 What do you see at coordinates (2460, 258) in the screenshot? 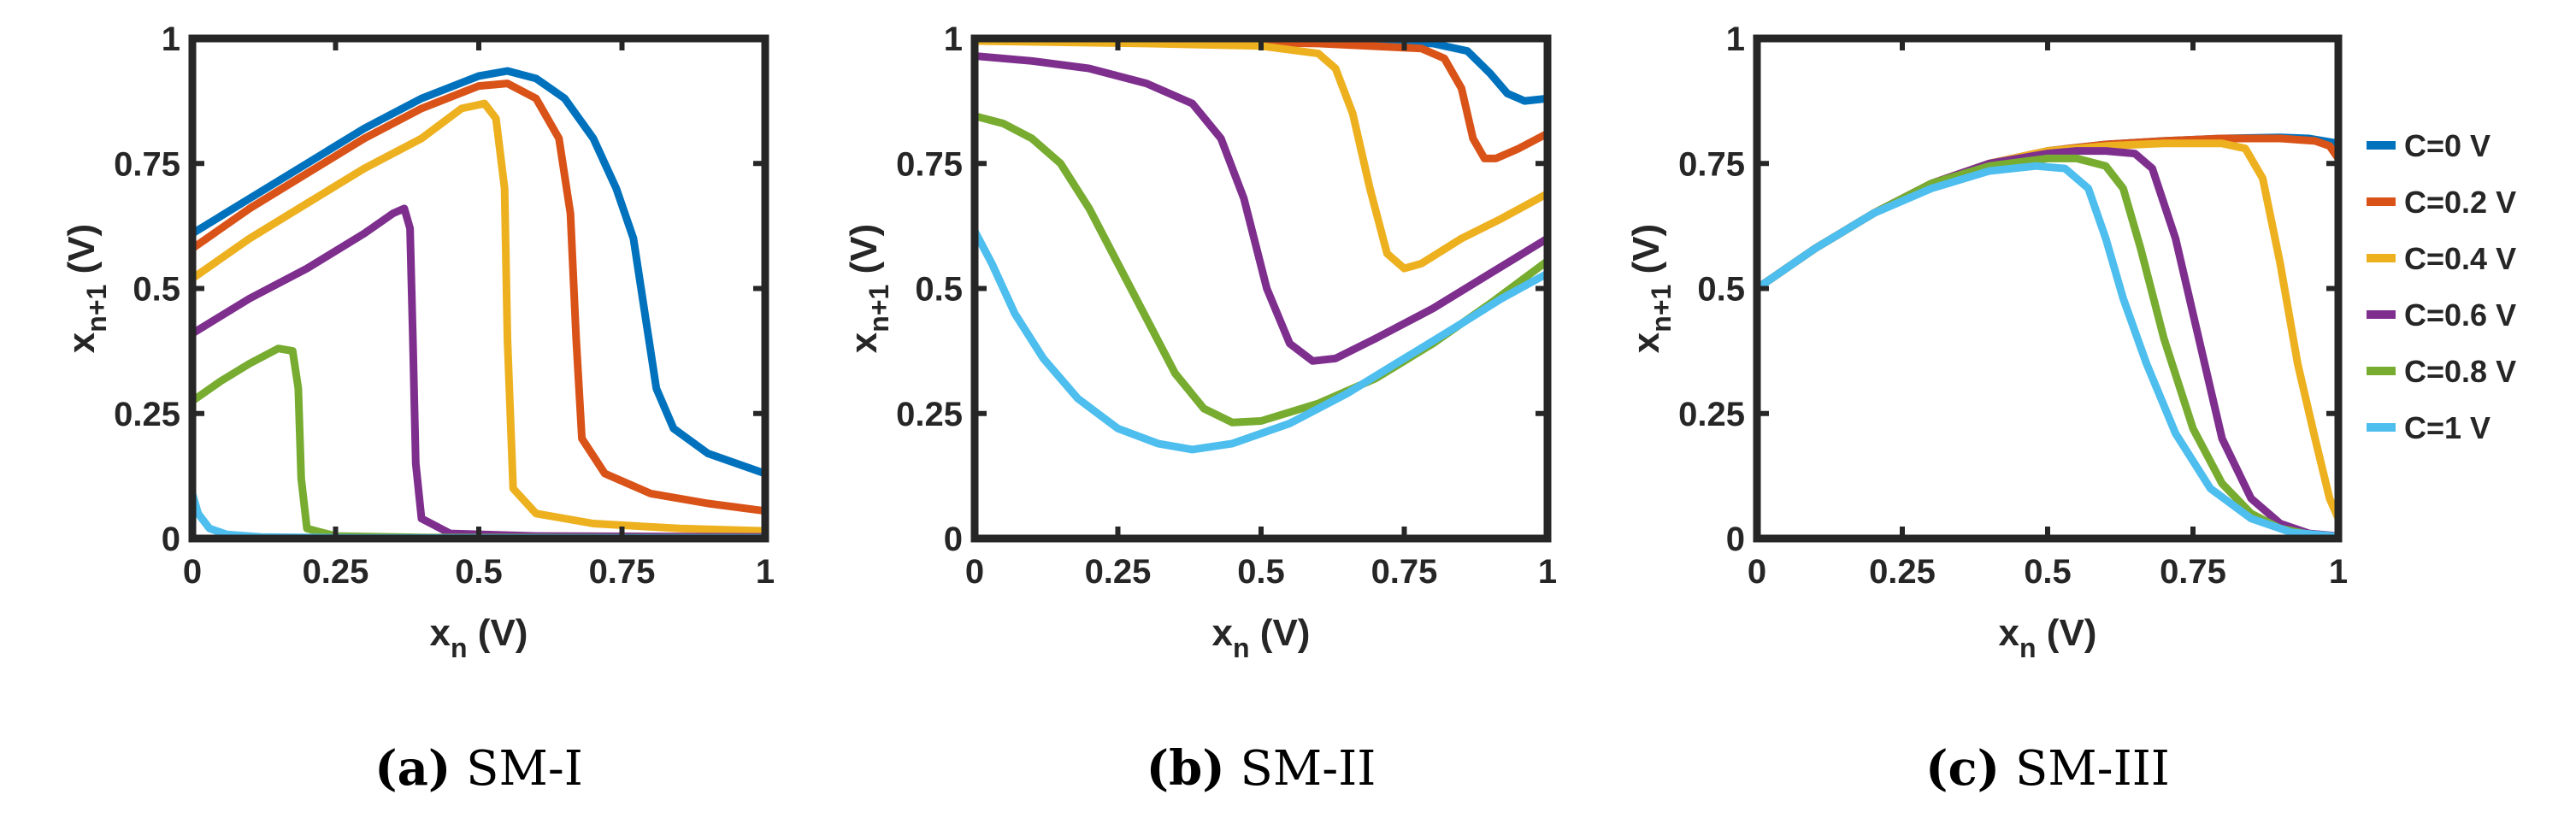
I see `legend-label: C=0.4 V` at bounding box center [2460, 258].